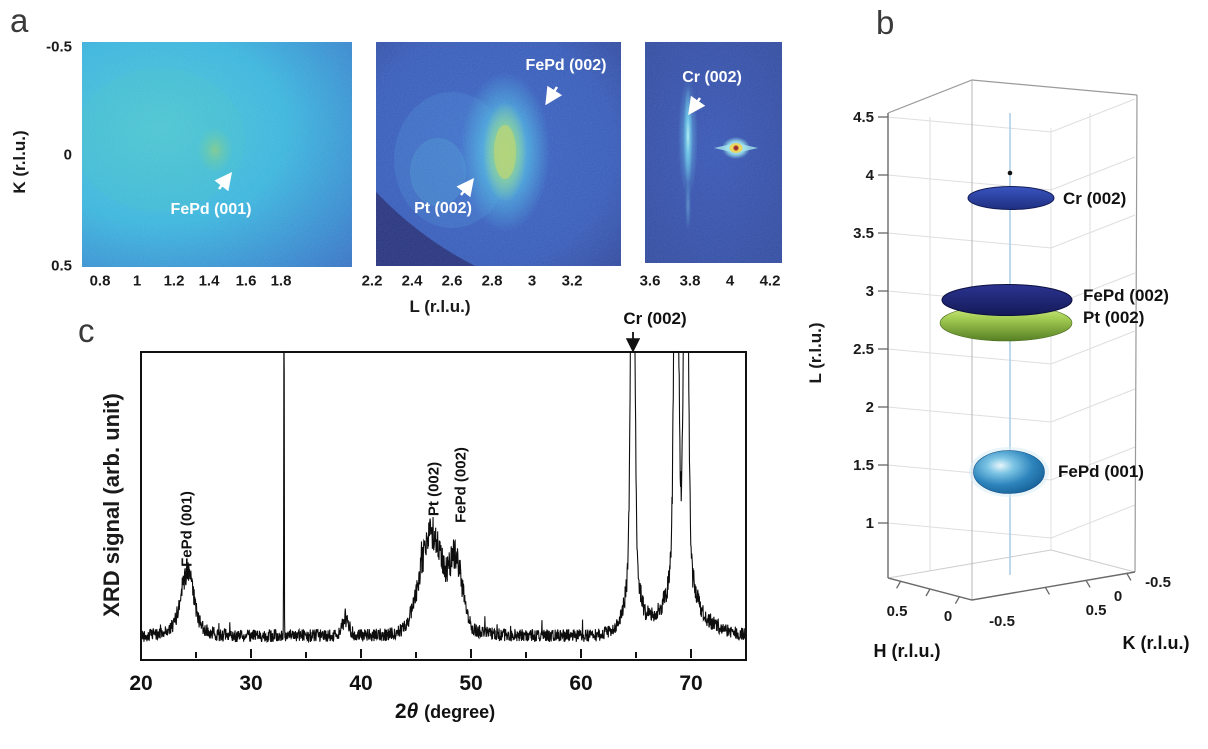 The image size is (1208, 749). Describe the element at coordinates (863, 349) in the screenshot. I see `panel-b-l-tick: 2.5` at that location.